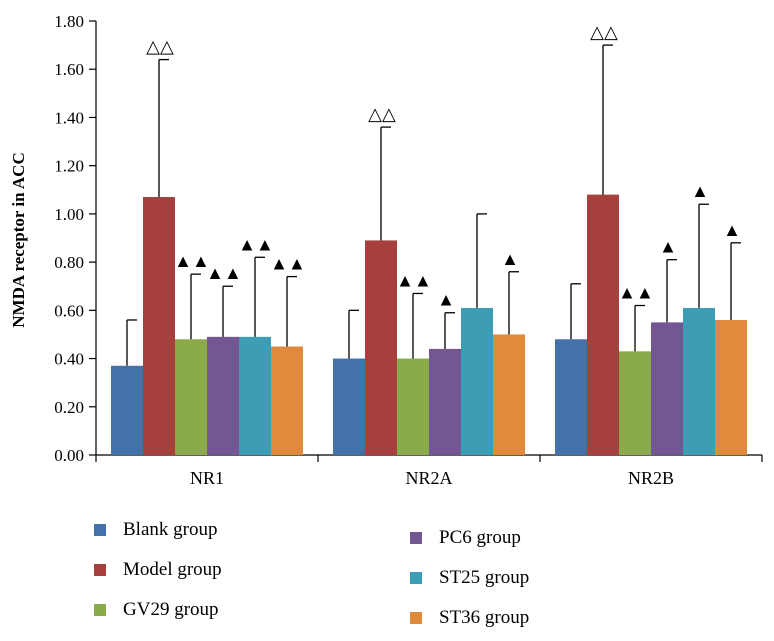  I want to click on legend-label: Blank group, so click(170, 529).